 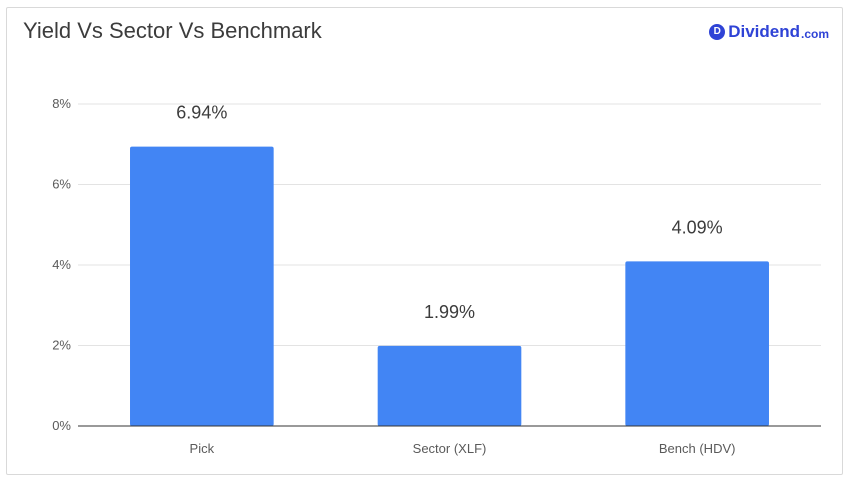 What do you see at coordinates (61, 264) in the screenshot?
I see `y-tick-label: 4%` at bounding box center [61, 264].